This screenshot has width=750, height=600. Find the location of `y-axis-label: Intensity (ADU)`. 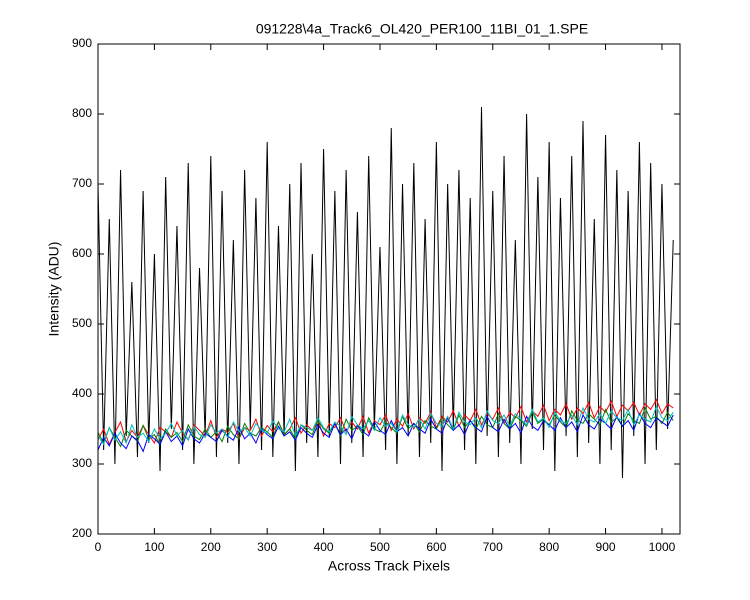

y-axis-label: Intensity (ADU) is located at coordinates (54, 289).